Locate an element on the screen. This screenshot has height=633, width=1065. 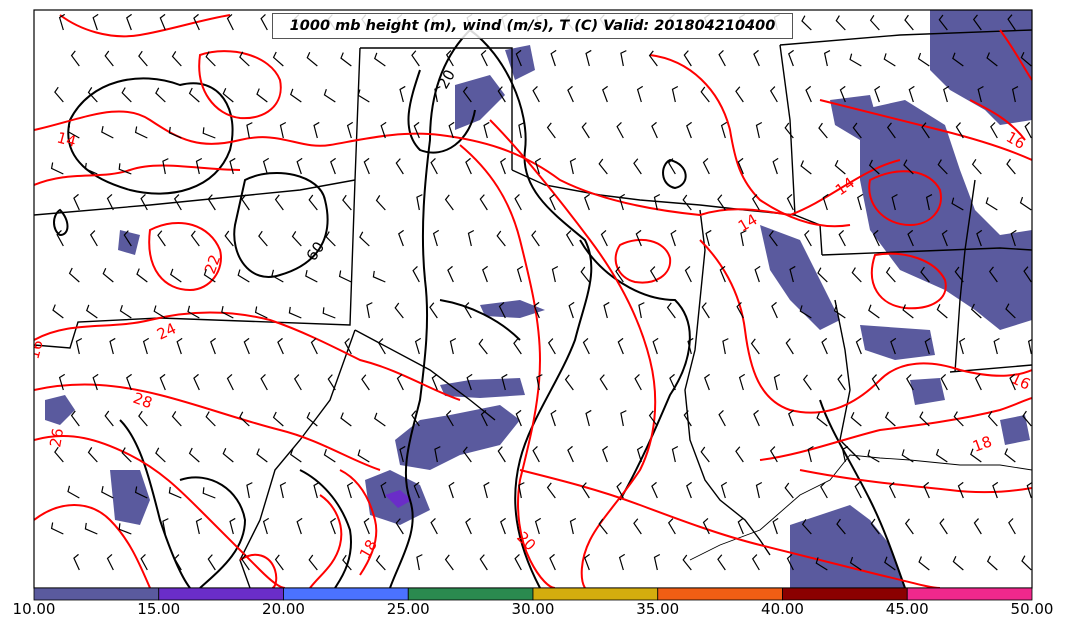
colorbar-segment is located at coordinates (470, 594).